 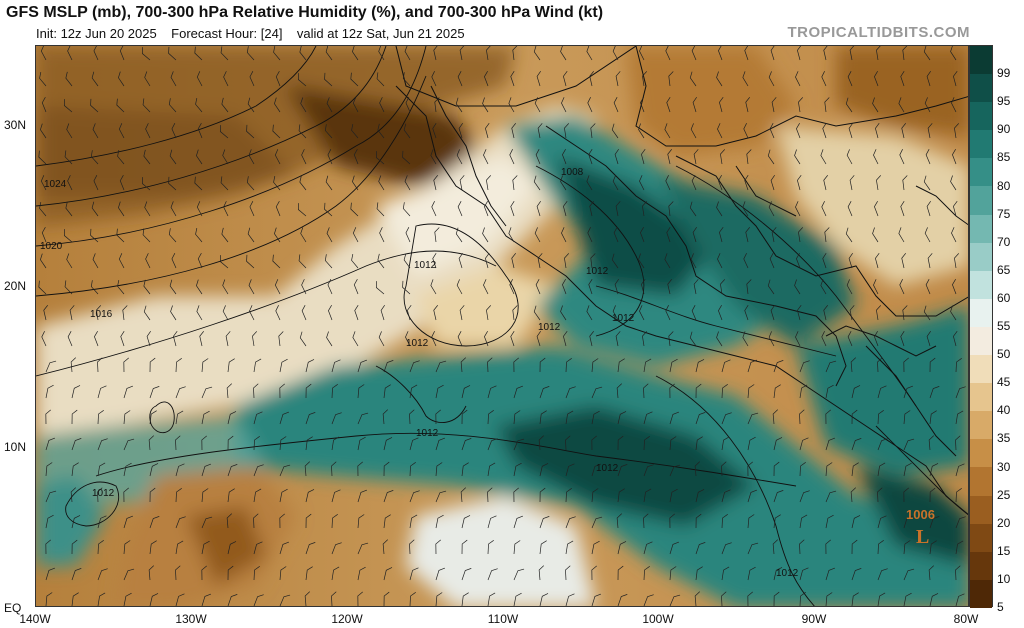 I want to click on lat-label: 30N, so click(x=15, y=125).